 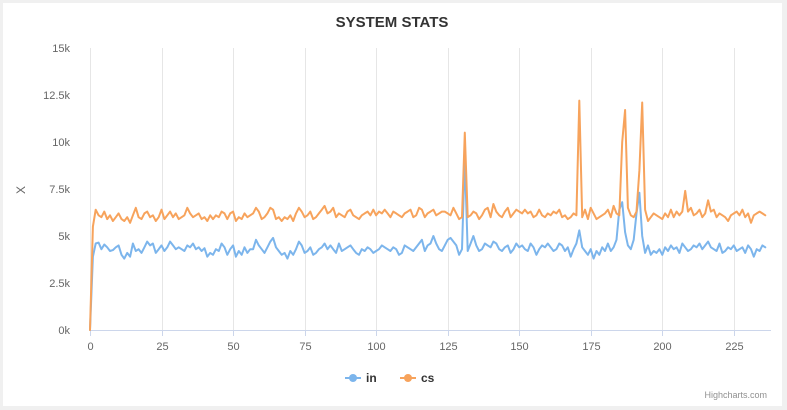 What do you see at coordinates (392, 22) in the screenshot?
I see `chart-title: SYSTEM STATS` at bounding box center [392, 22].